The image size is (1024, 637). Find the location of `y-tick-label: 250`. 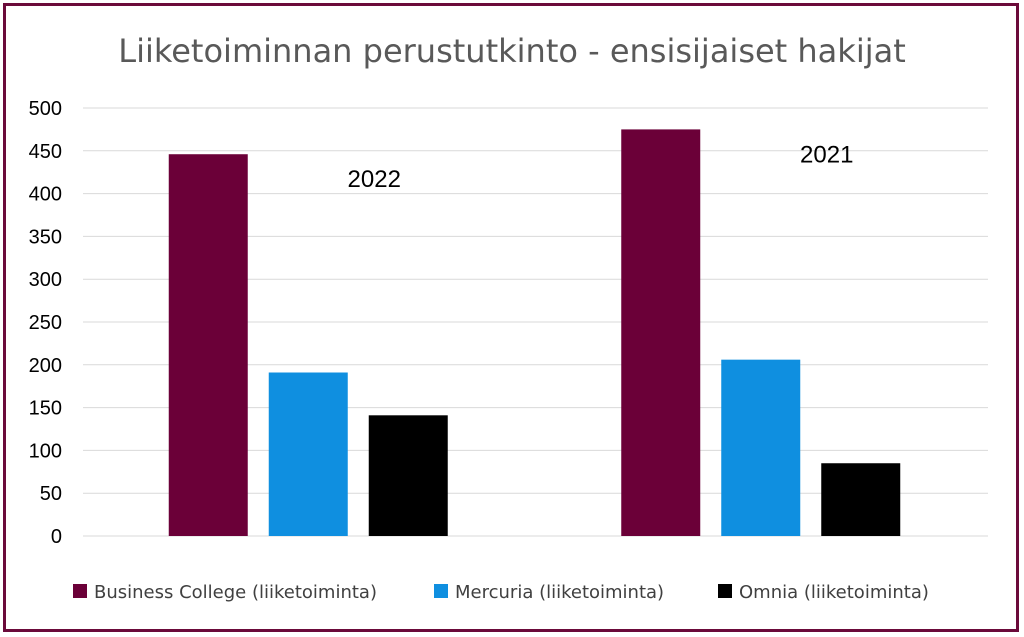

y-tick-label: 250 is located at coordinates (45, 323).